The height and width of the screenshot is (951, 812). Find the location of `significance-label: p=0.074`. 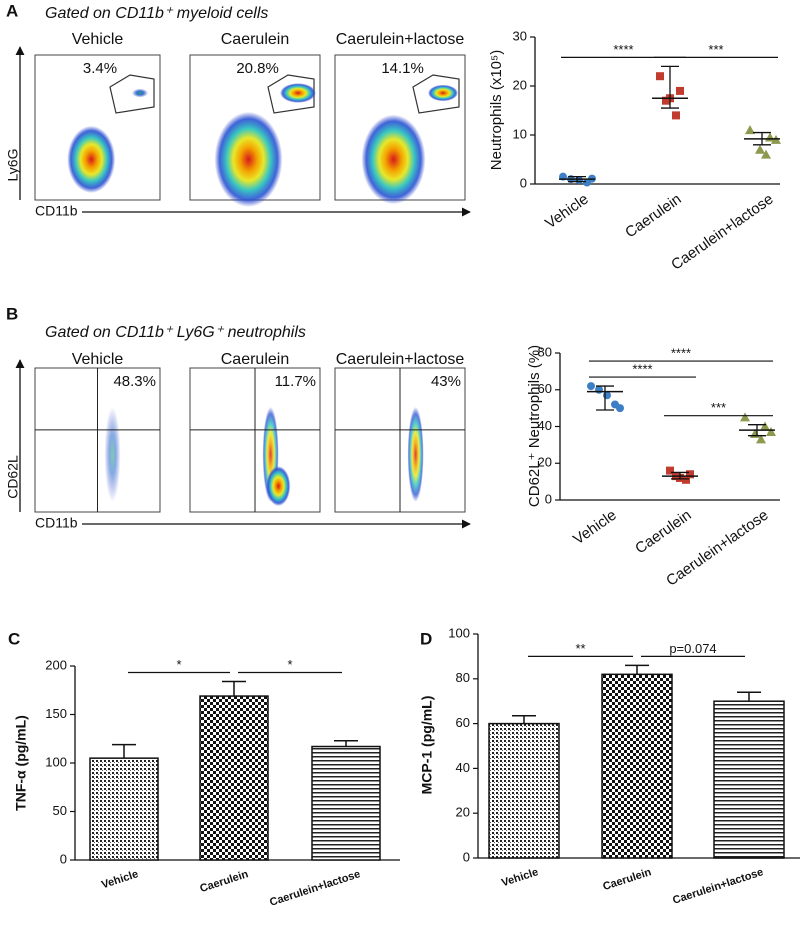

significance-label: p=0.074 is located at coordinates (692, 648).